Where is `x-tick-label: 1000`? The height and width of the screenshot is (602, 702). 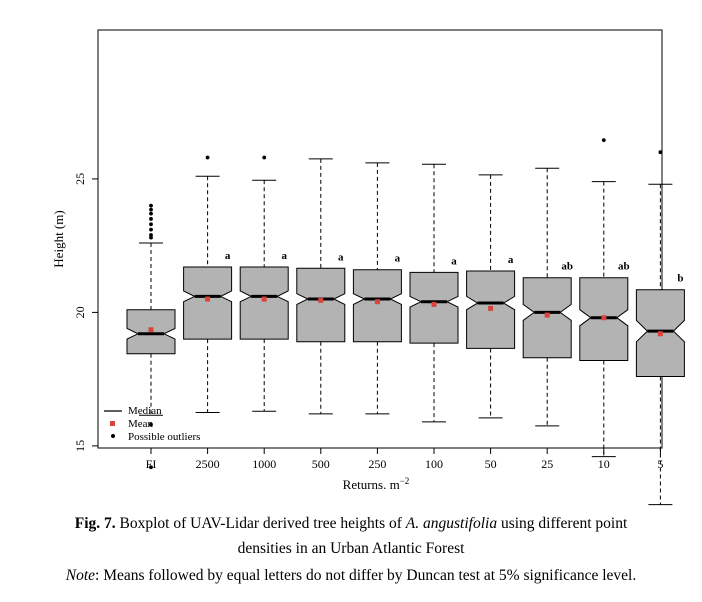 x-tick-label: 1000 is located at coordinates (264, 464).